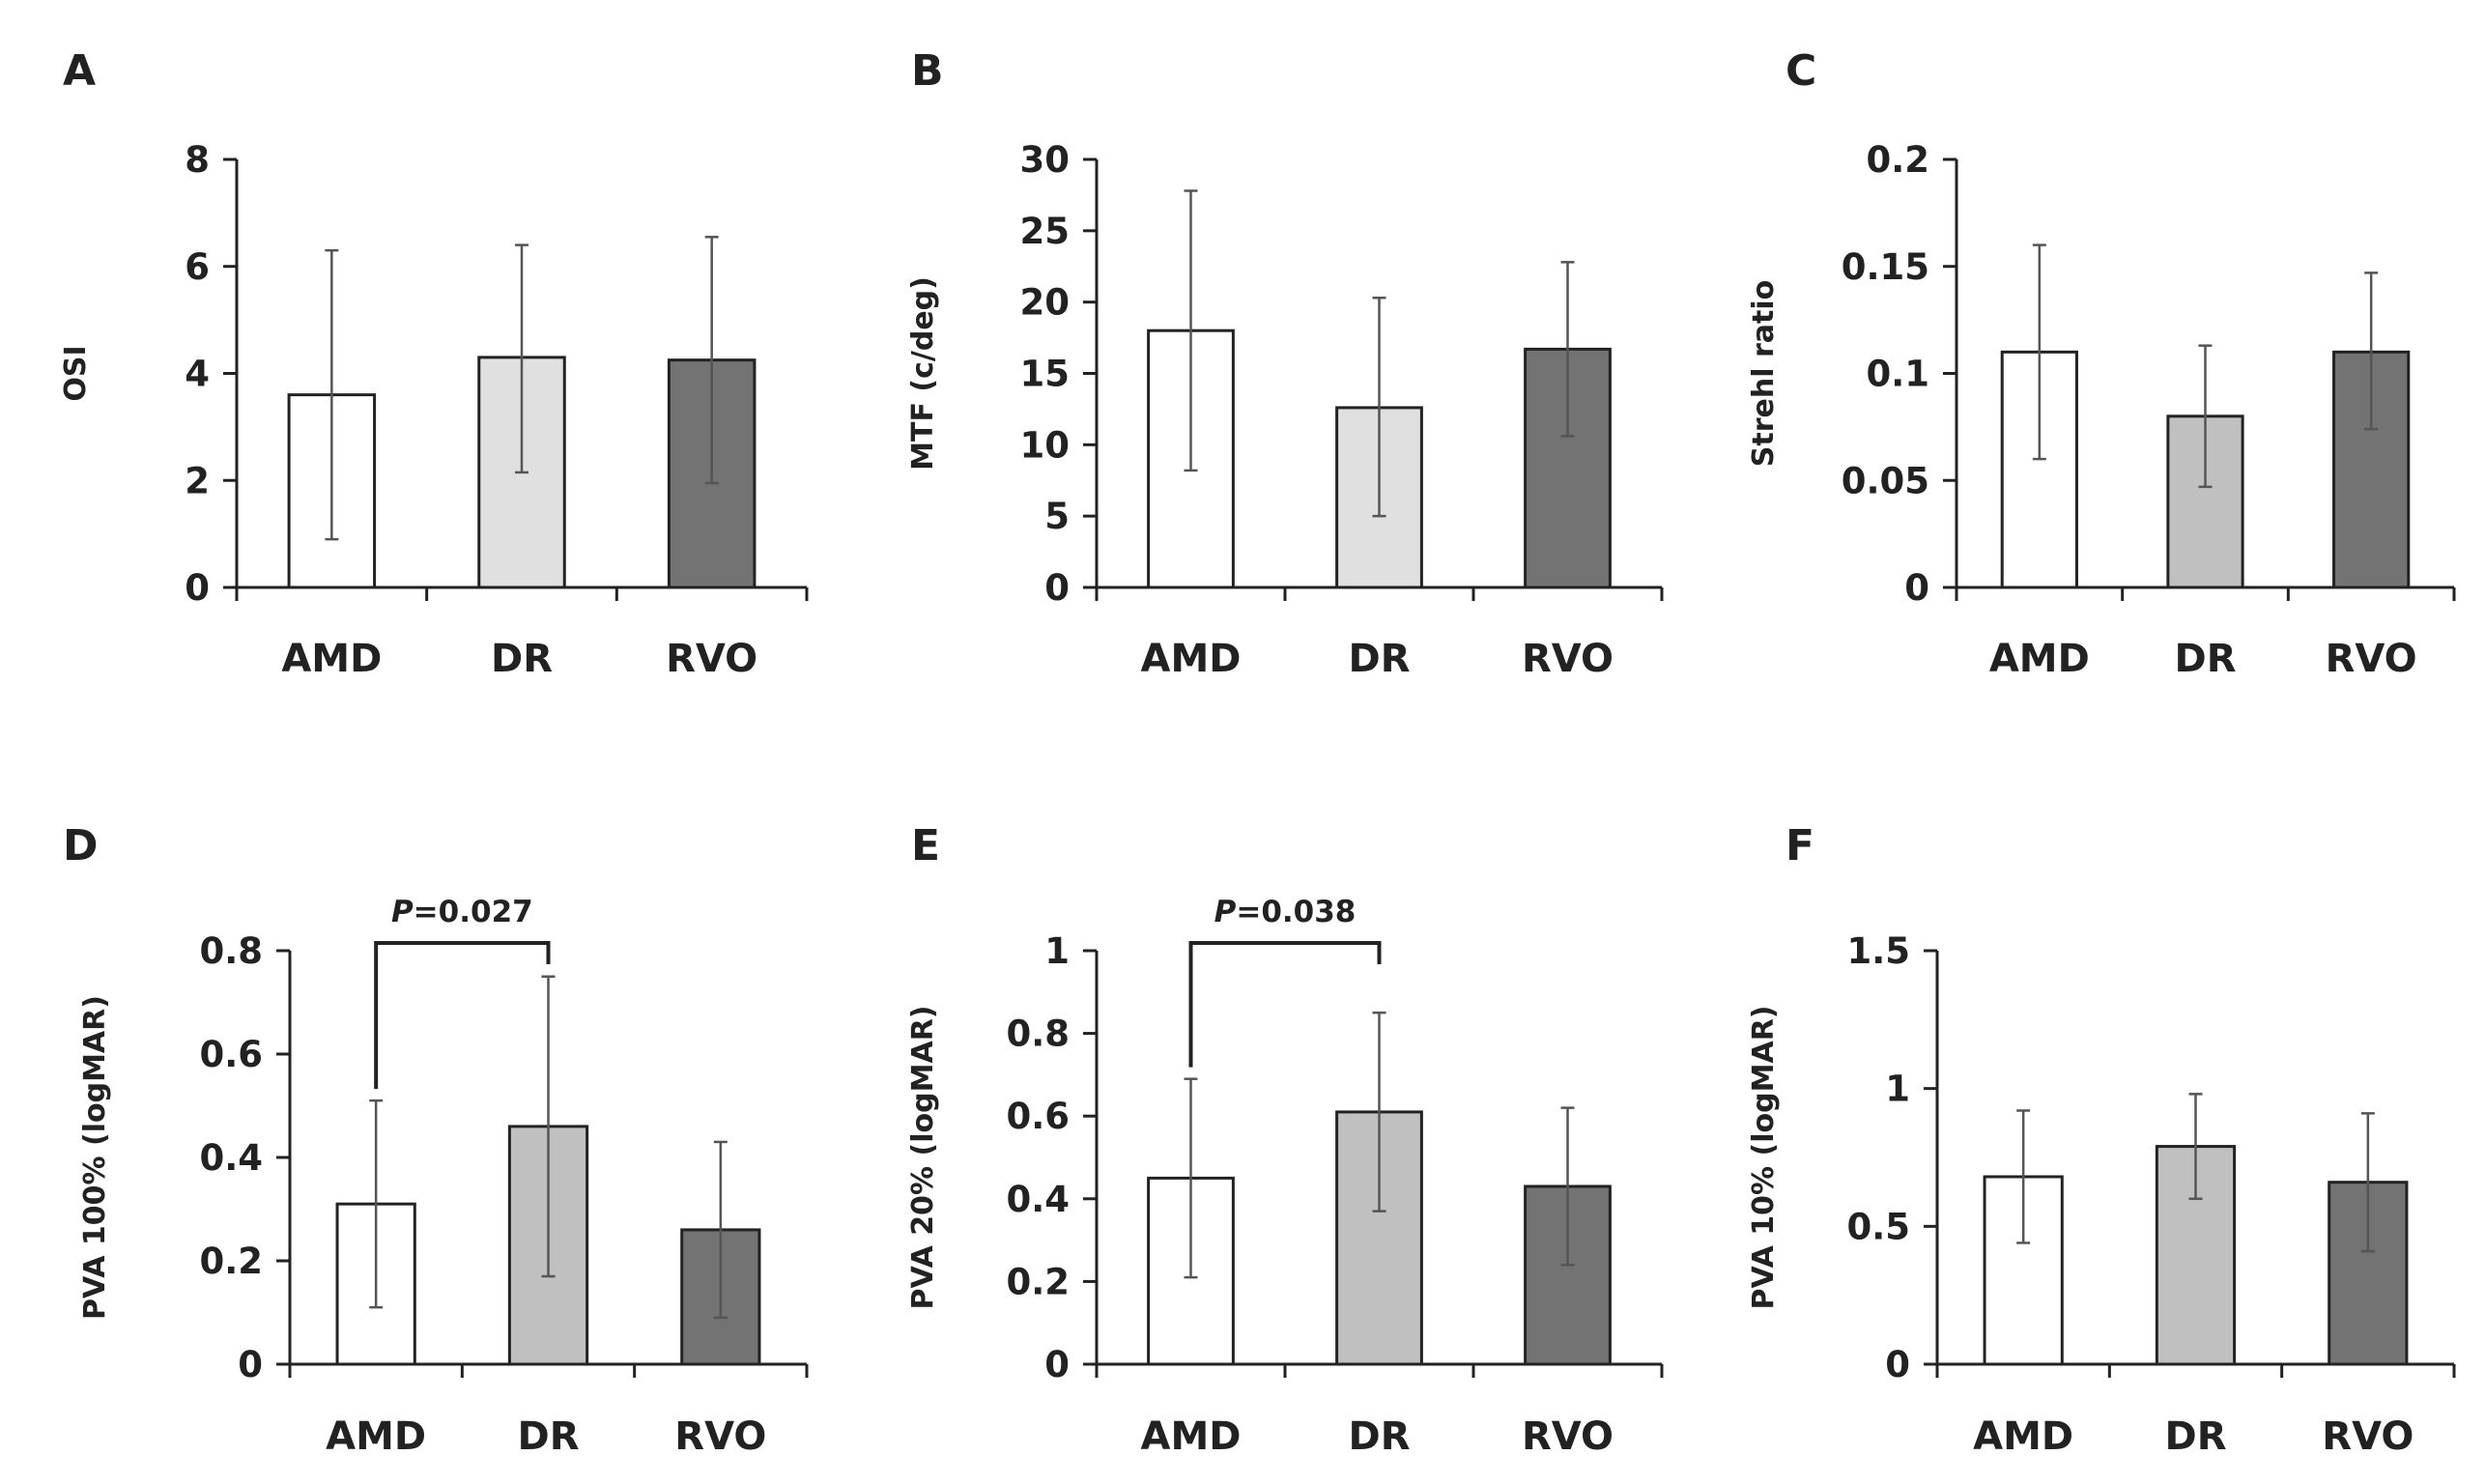 The width and height of the screenshot is (2485, 1484). I want to click on y-tick-label: 5, so click(1057, 517).